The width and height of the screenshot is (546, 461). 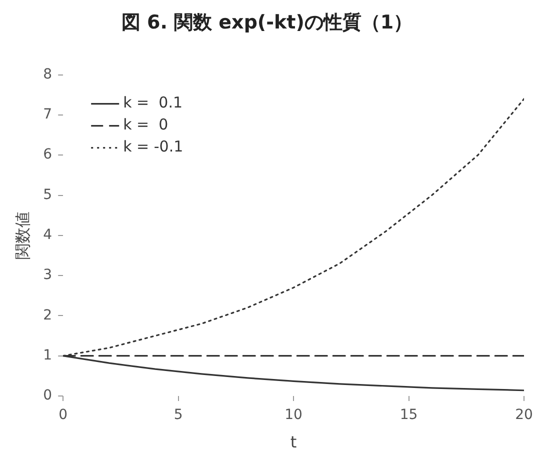 I want to click on x-tick-label: 20, so click(x=524, y=415).